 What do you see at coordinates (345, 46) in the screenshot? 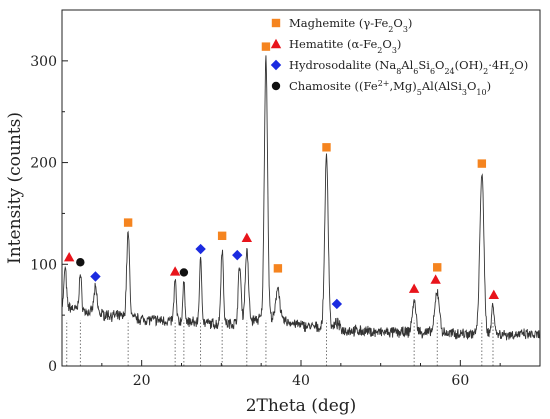
I see `legend-label-hematite: Hematite (α-Fe2O3)` at bounding box center [345, 46].